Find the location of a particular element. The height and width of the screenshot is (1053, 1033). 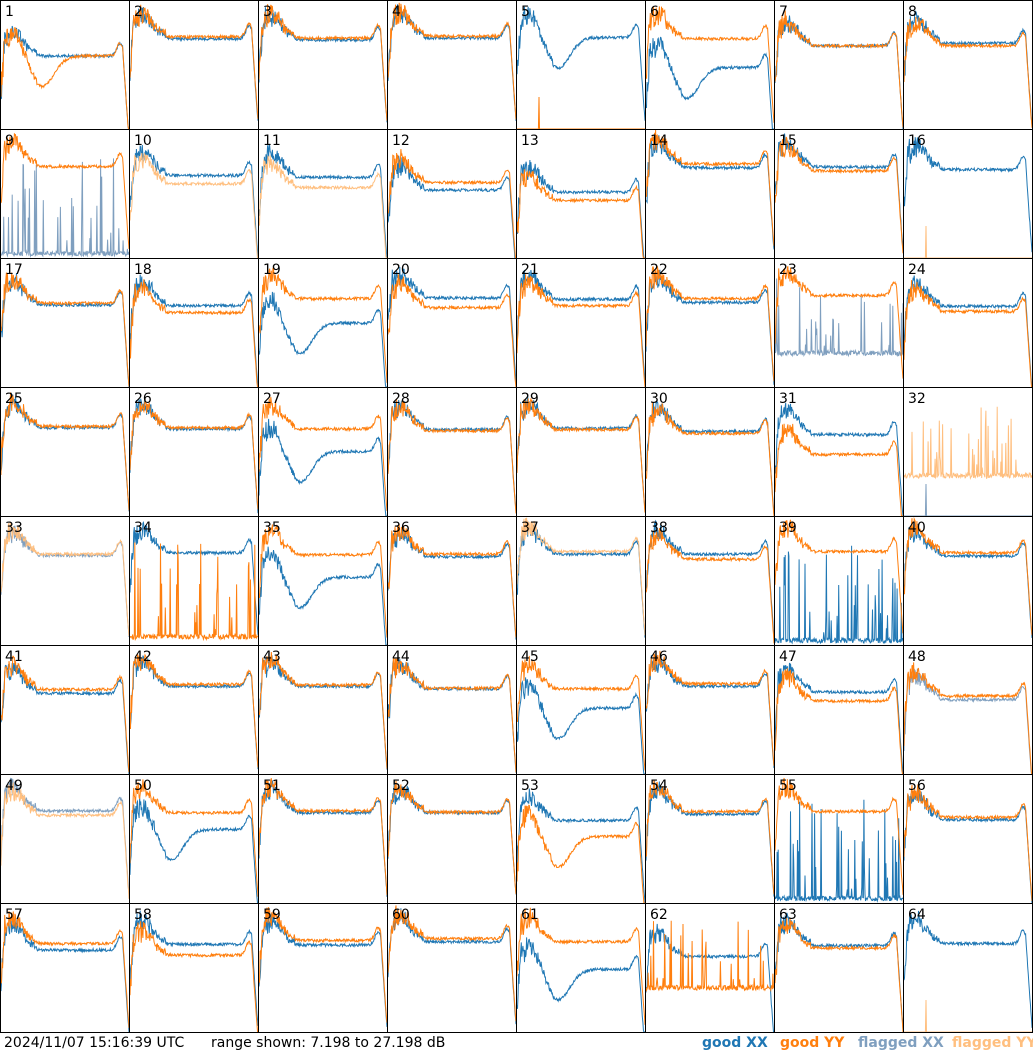

timestamp-label: 2024/11/07 15:16:39 UTC is located at coordinates (94, 1043).